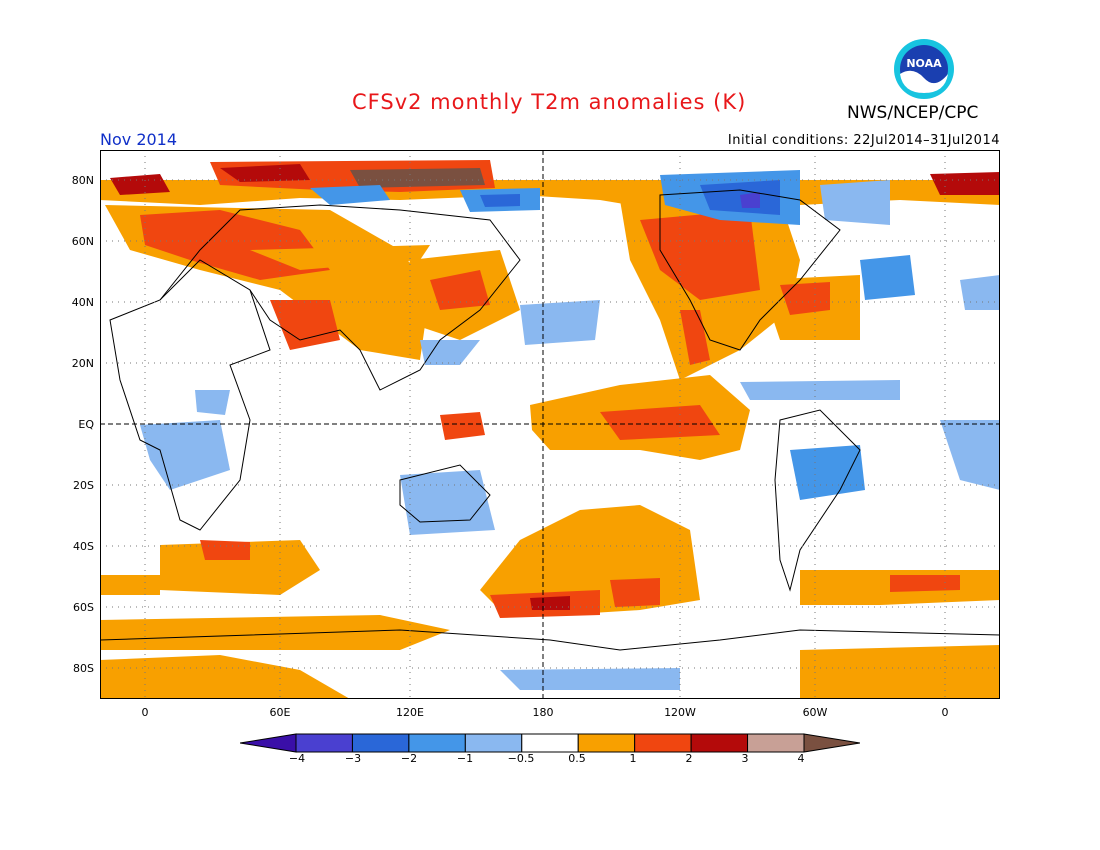  What do you see at coordinates (297, 758) in the screenshot?
I see `colorbar-label: −4` at bounding box center [297, 758].